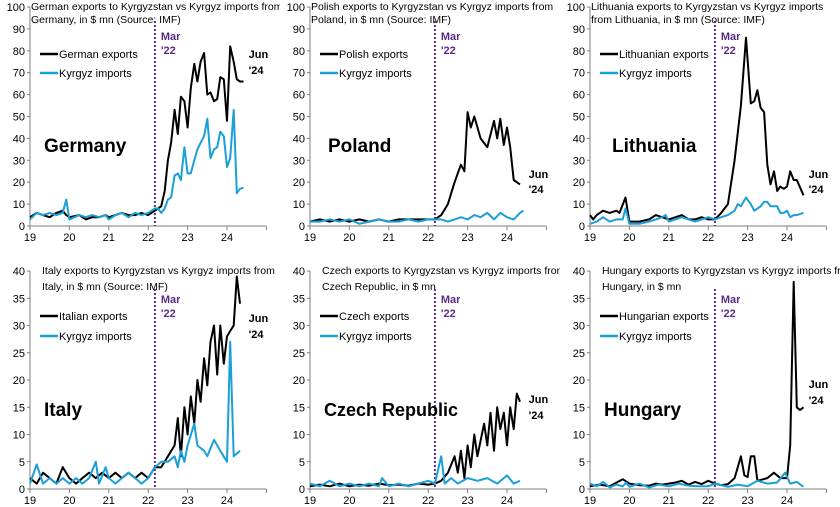 The width and height of the screenshot is (840, 507). What do you see at coordinates (576, 8) in the screenshot?
I see `y-tick-label: 100` at bounding box center [576, 8].